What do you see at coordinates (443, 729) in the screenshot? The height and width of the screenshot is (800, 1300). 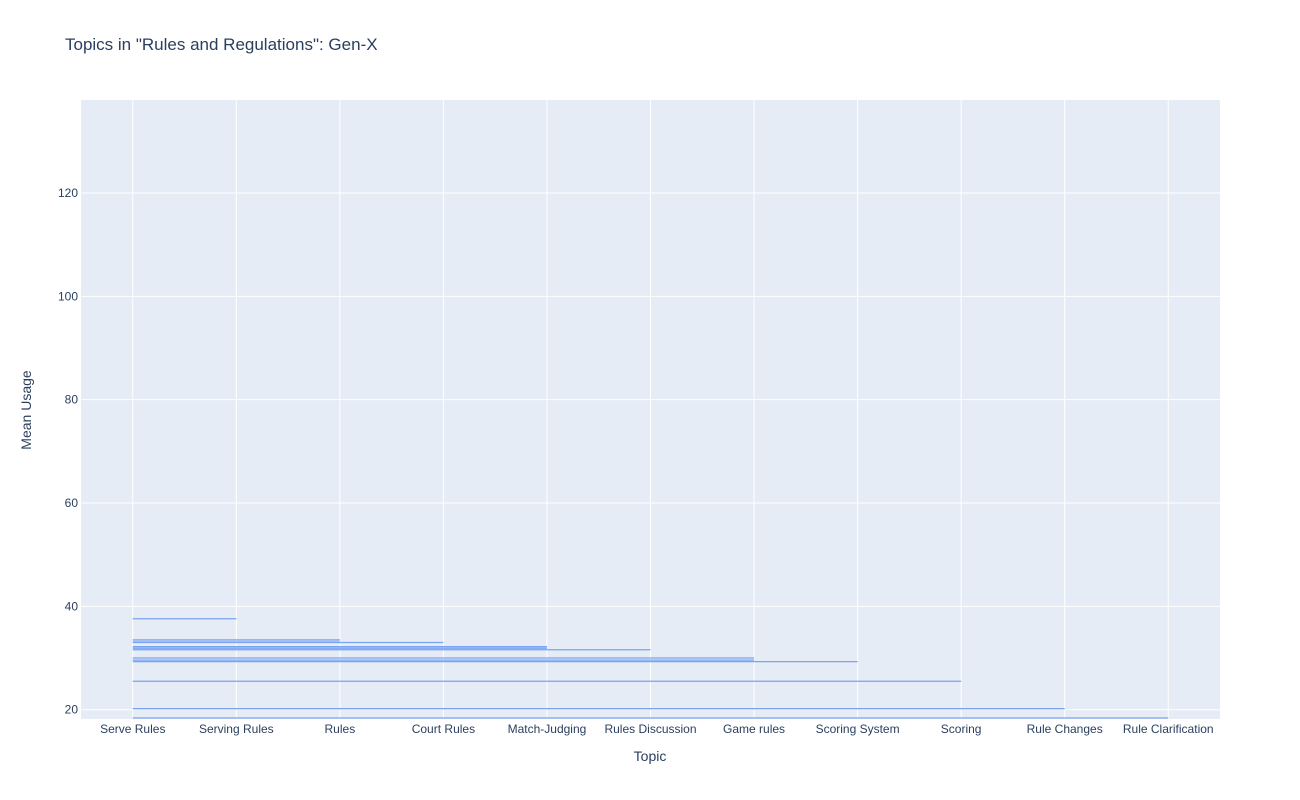 I see `x-tick-label: Court Rules` at bounding box center [443, 729].